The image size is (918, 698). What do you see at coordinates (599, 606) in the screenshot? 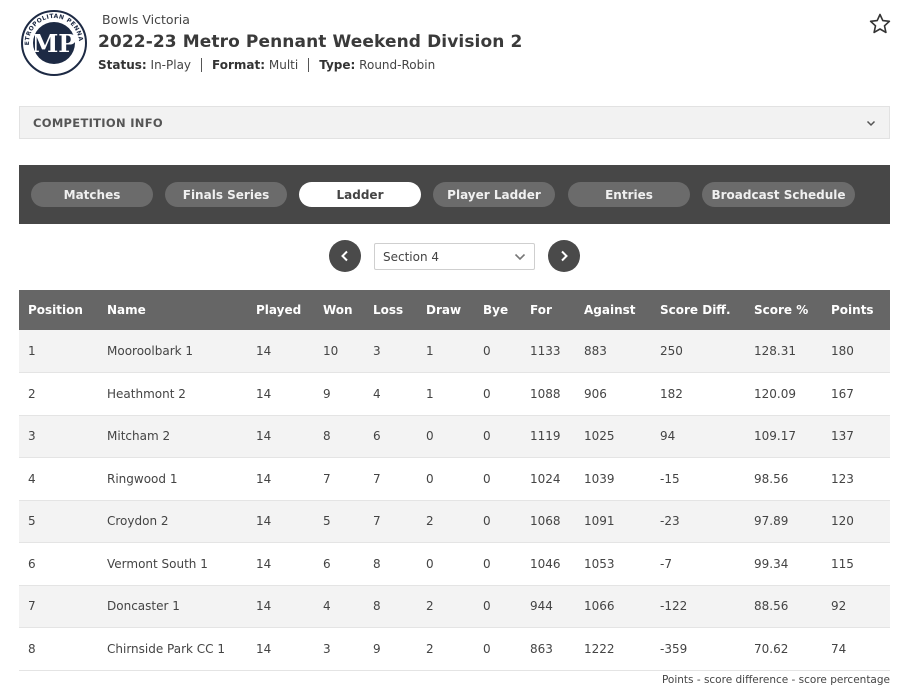
I see `cell-against: 1066` at bounding box center [599, 606].